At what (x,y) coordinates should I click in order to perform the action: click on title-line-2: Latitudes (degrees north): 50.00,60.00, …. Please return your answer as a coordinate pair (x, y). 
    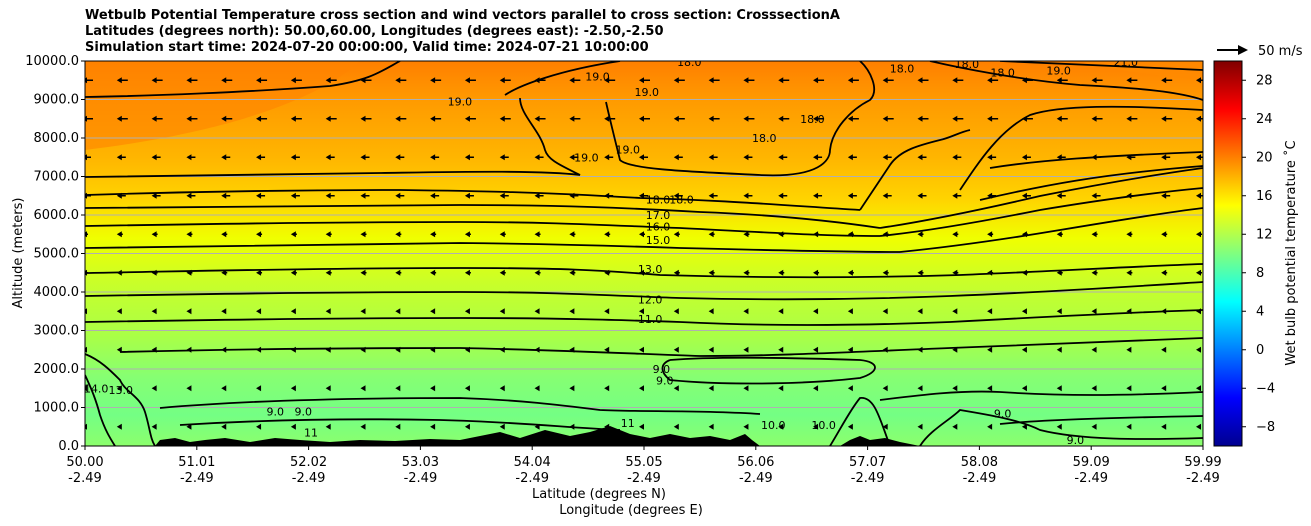
    Looking at the image, I should click on (374, 31).